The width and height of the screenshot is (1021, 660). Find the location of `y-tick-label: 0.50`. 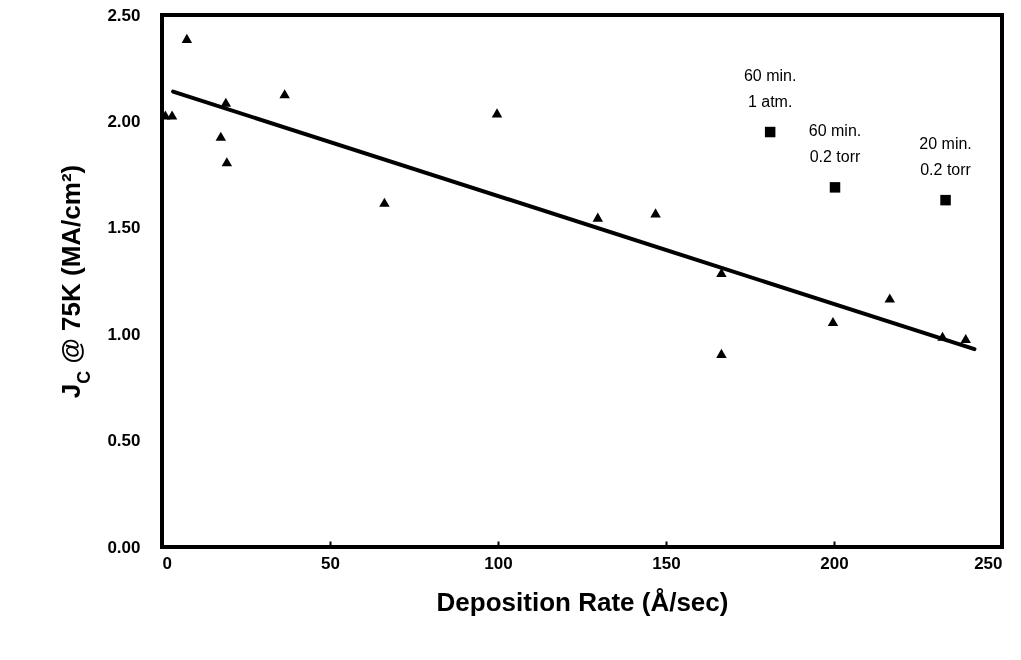

y-tick-label: 0.50 is located at coordinates (124, 441).